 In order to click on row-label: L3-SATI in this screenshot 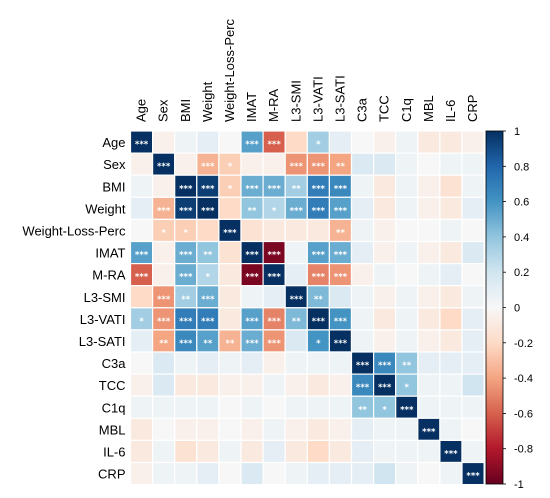, I will do `click(102, 341)`.